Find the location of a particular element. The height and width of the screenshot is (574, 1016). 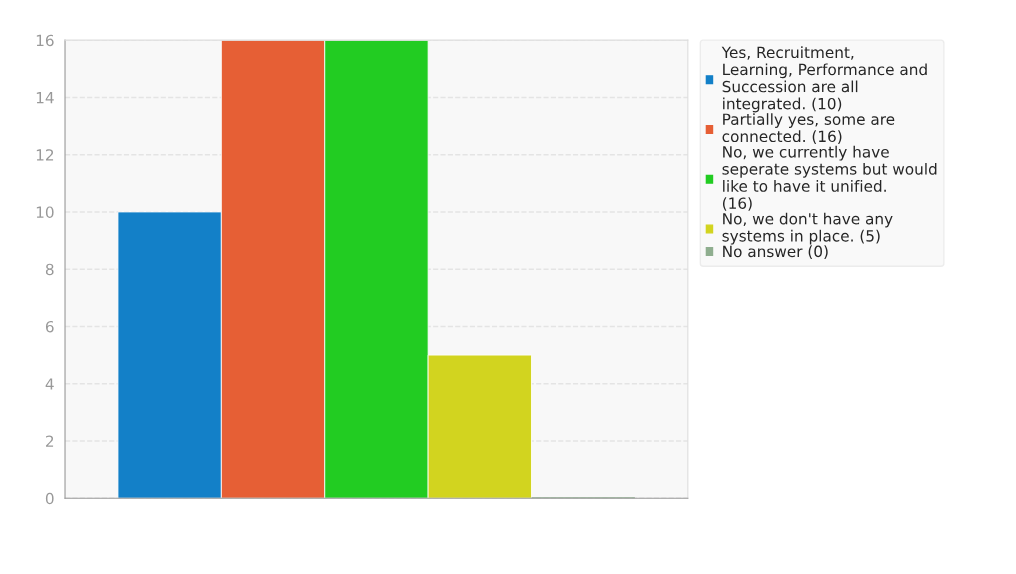

y-tick-label: 12 is located at coordinates (45, 155).